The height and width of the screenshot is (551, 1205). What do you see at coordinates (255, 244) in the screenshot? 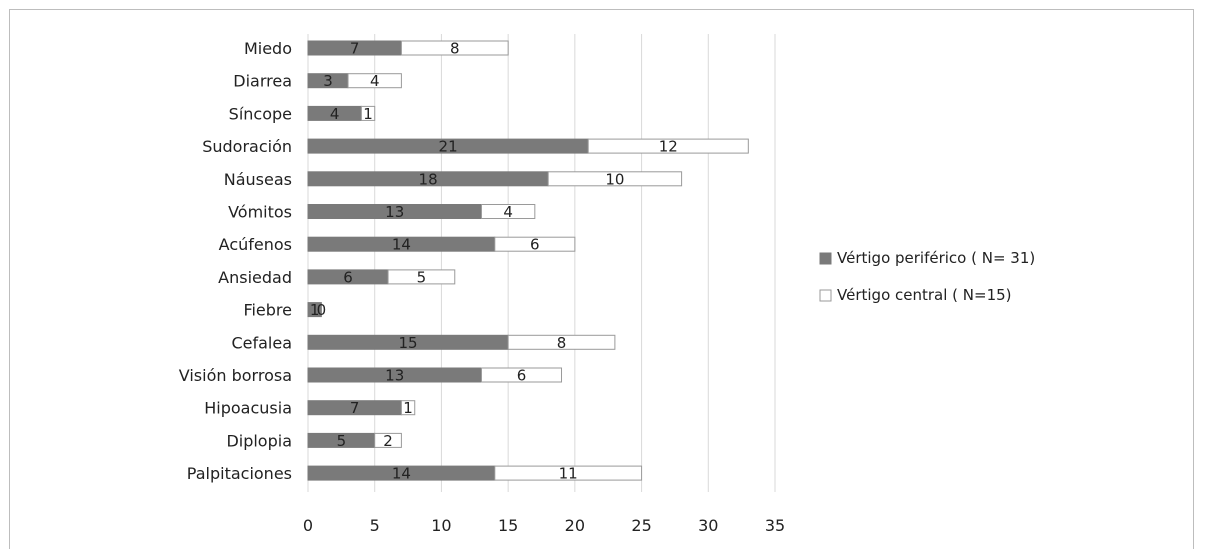
I see `category-label: Acúfenos` at bounding box center [255, 244].